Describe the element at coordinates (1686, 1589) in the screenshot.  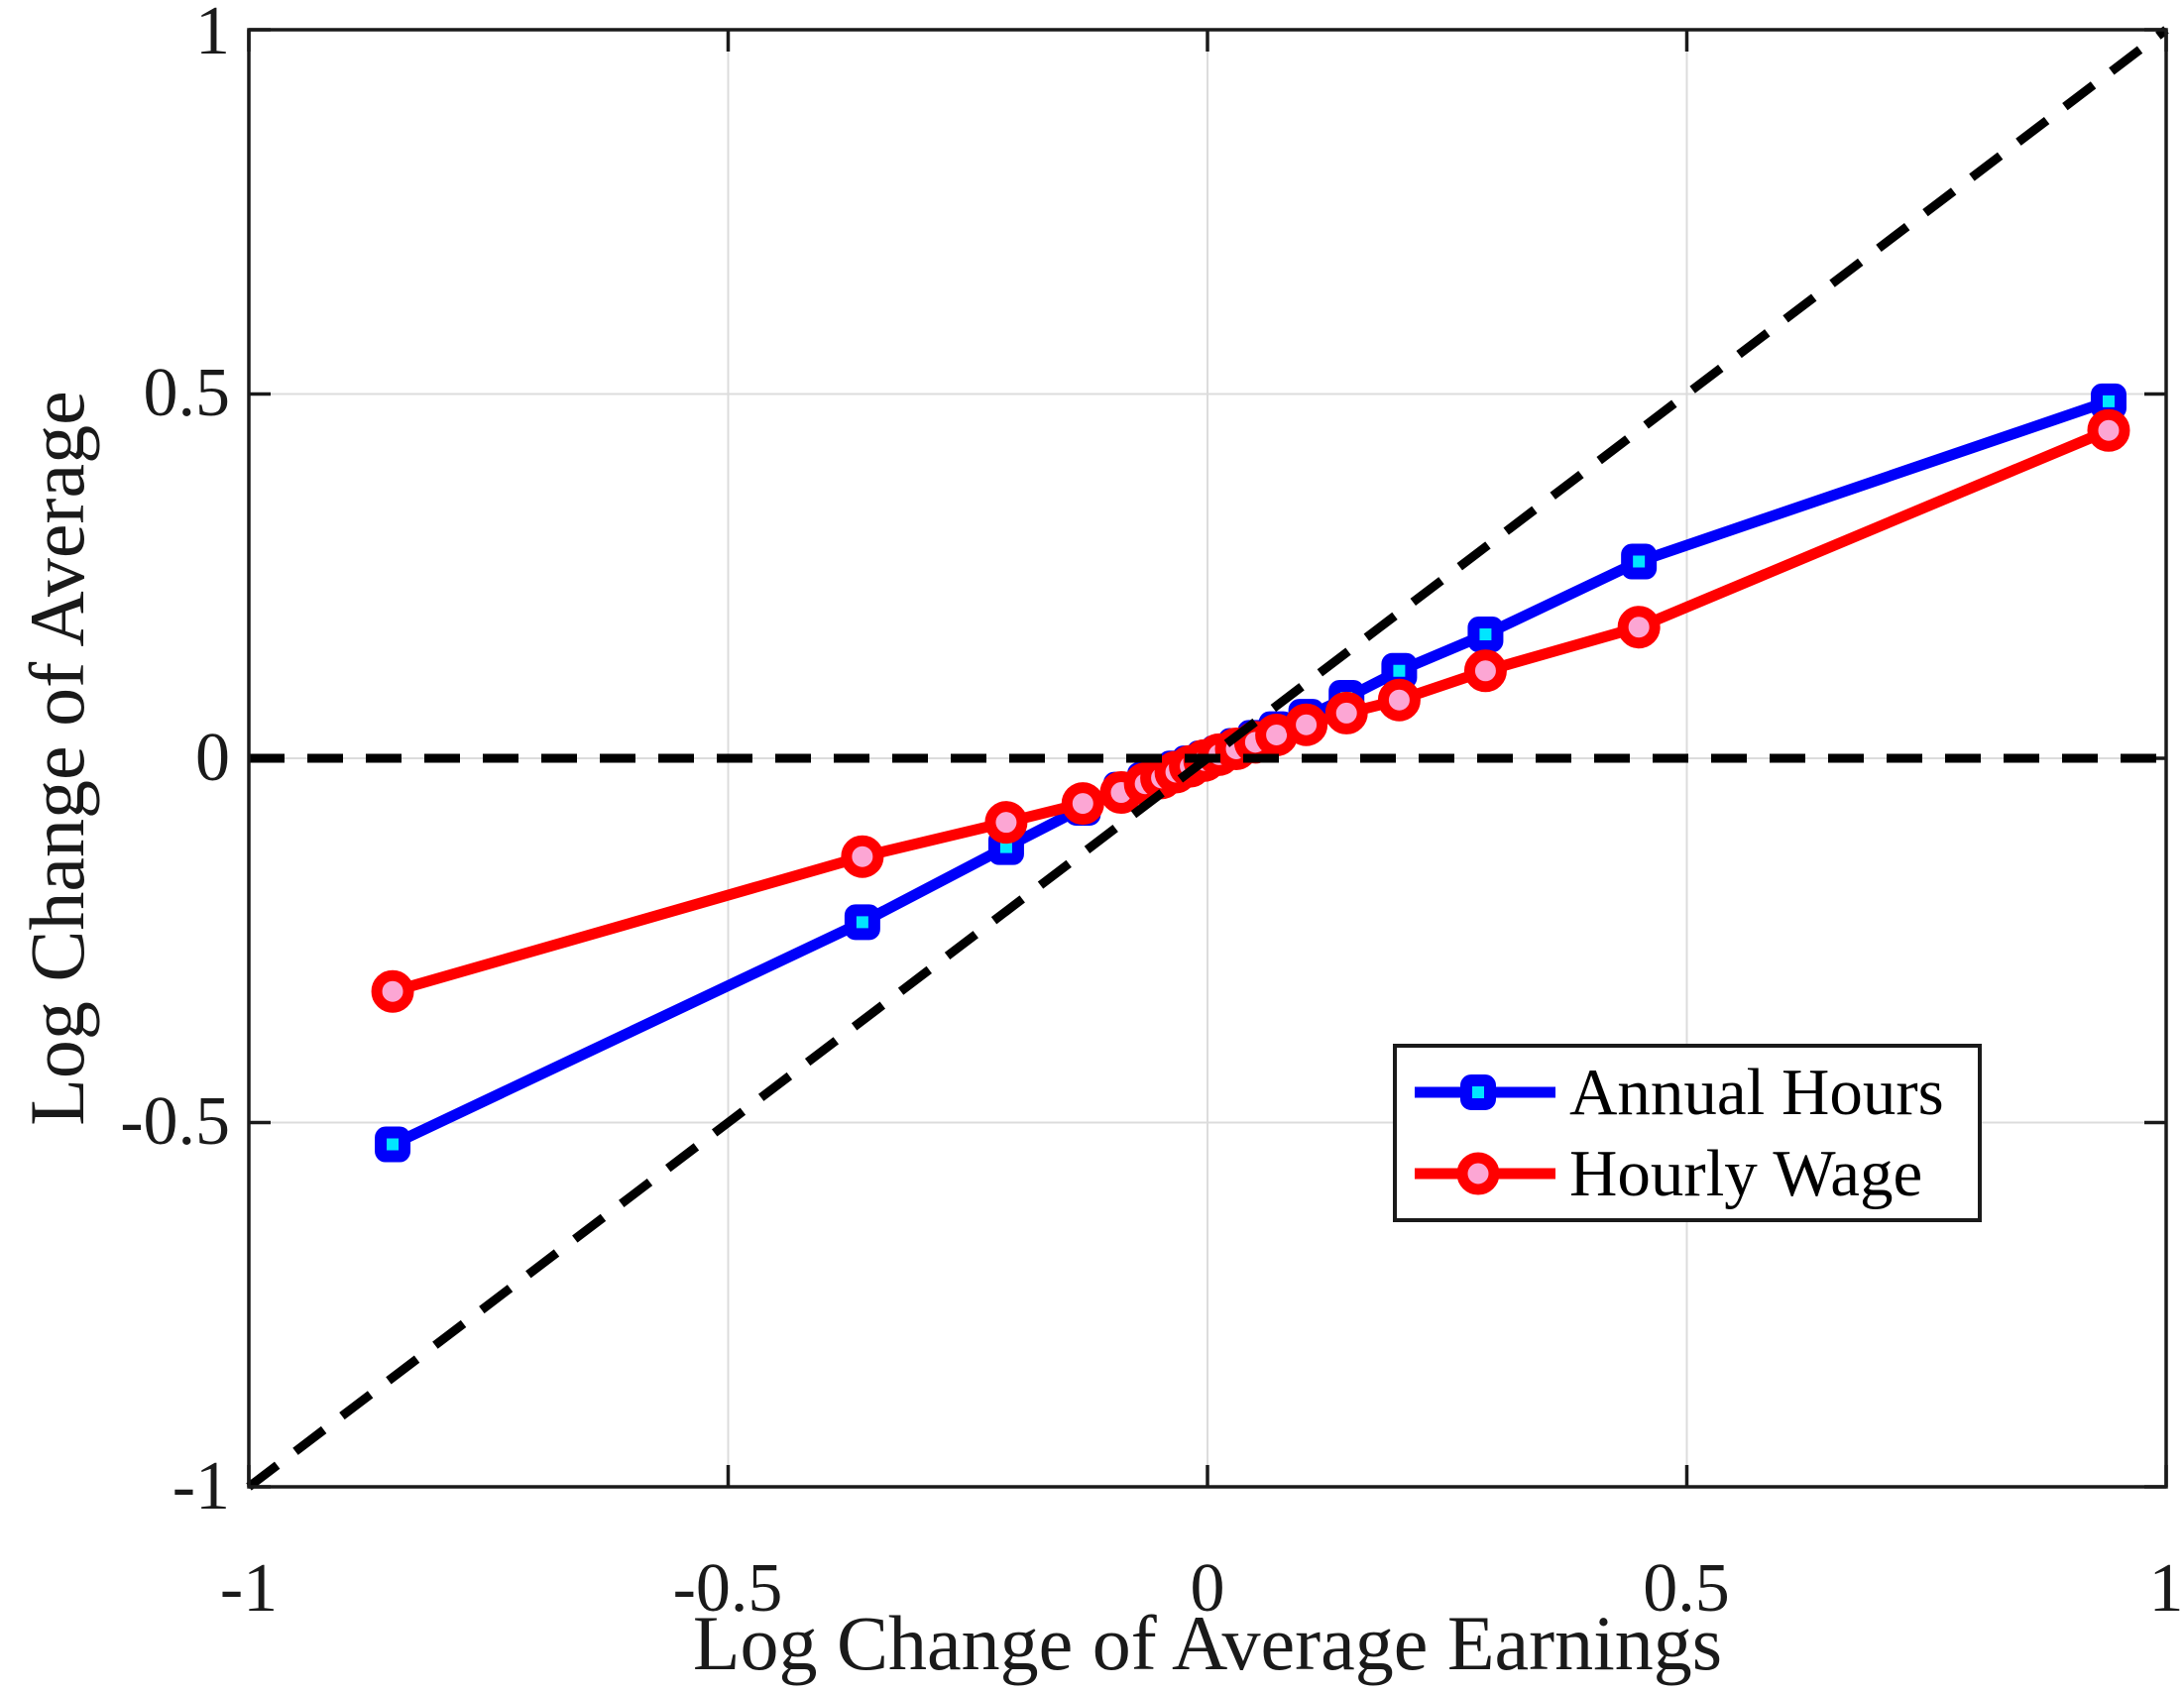
I see `x-tick-label-05: 0.5` at that location.